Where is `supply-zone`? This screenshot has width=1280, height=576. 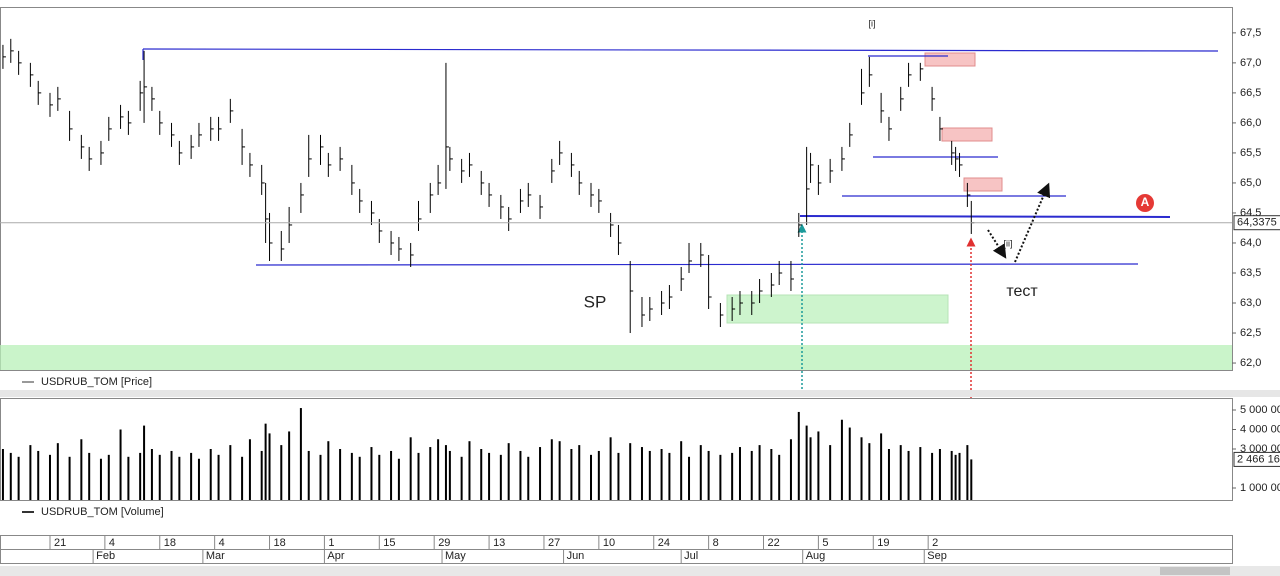
supply-zone is located at coordinates (983, 184).